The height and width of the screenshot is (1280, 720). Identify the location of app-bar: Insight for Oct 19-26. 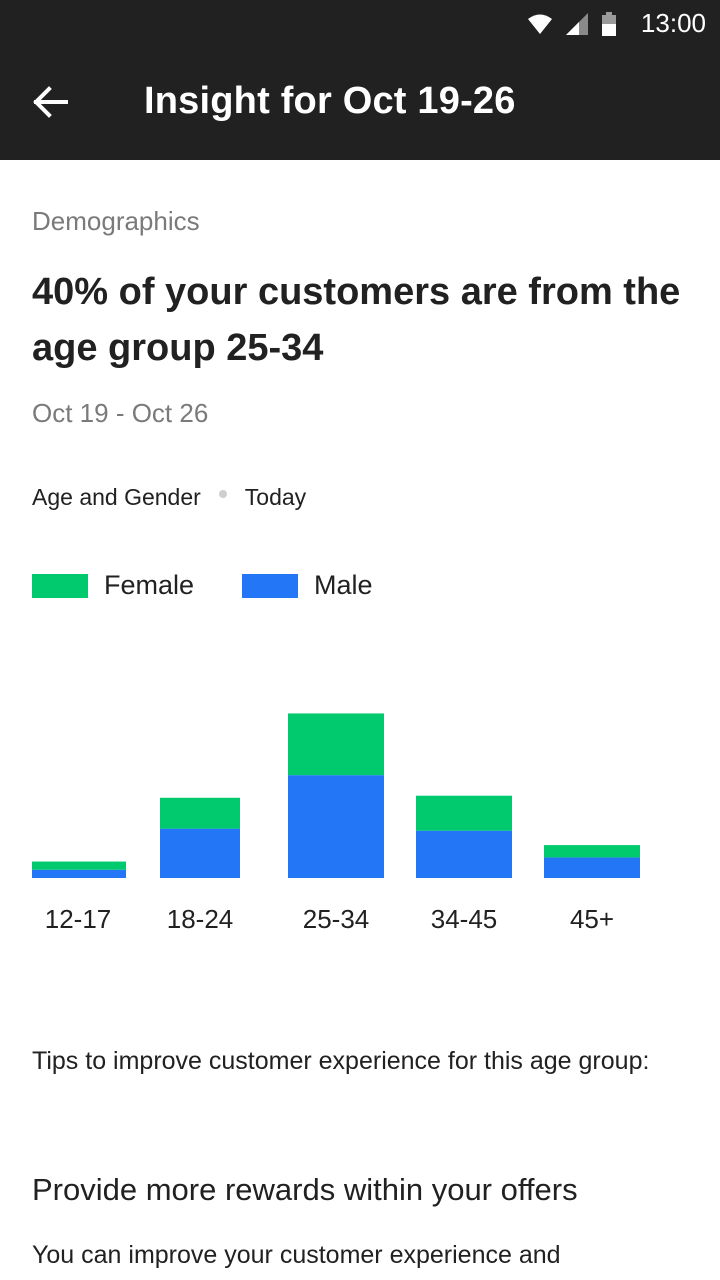
(360, 104).